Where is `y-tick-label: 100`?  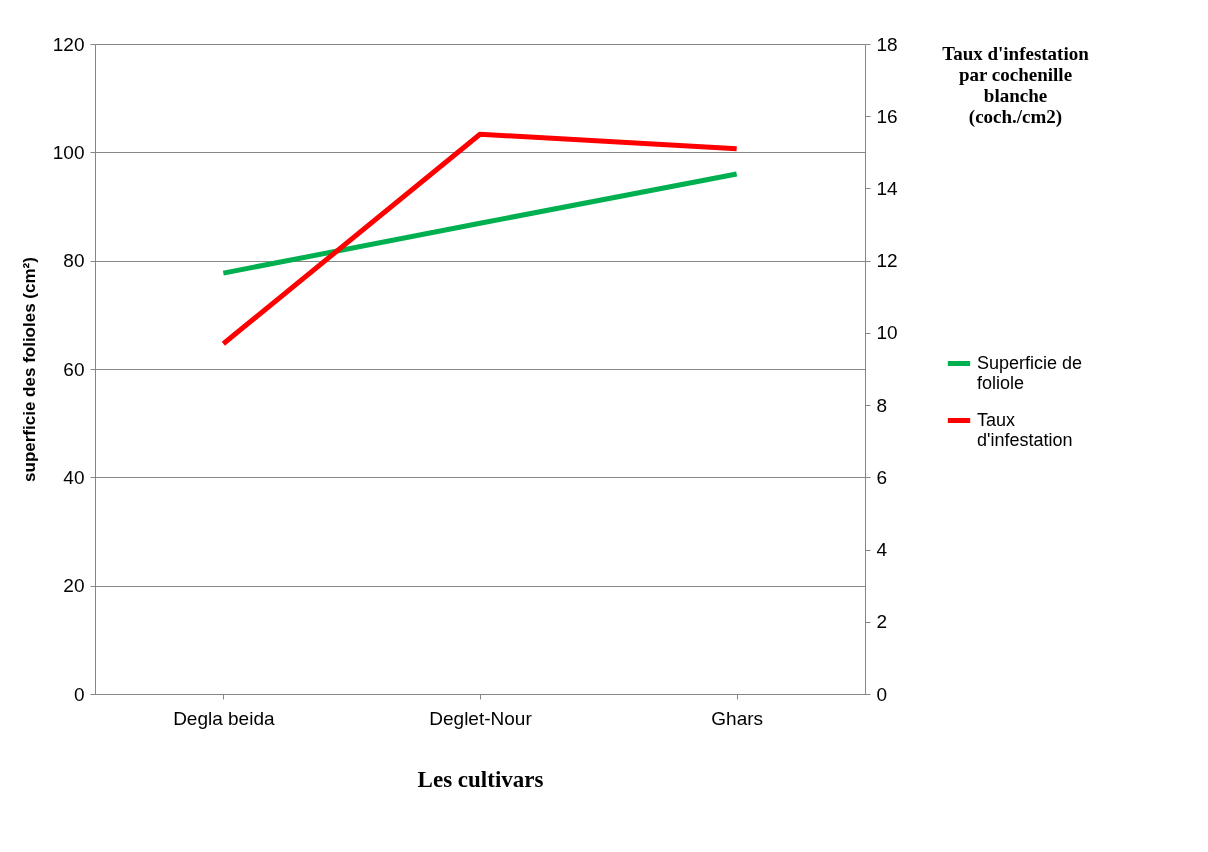 y-tick-label: 100 is located at coordinates (68, 152).